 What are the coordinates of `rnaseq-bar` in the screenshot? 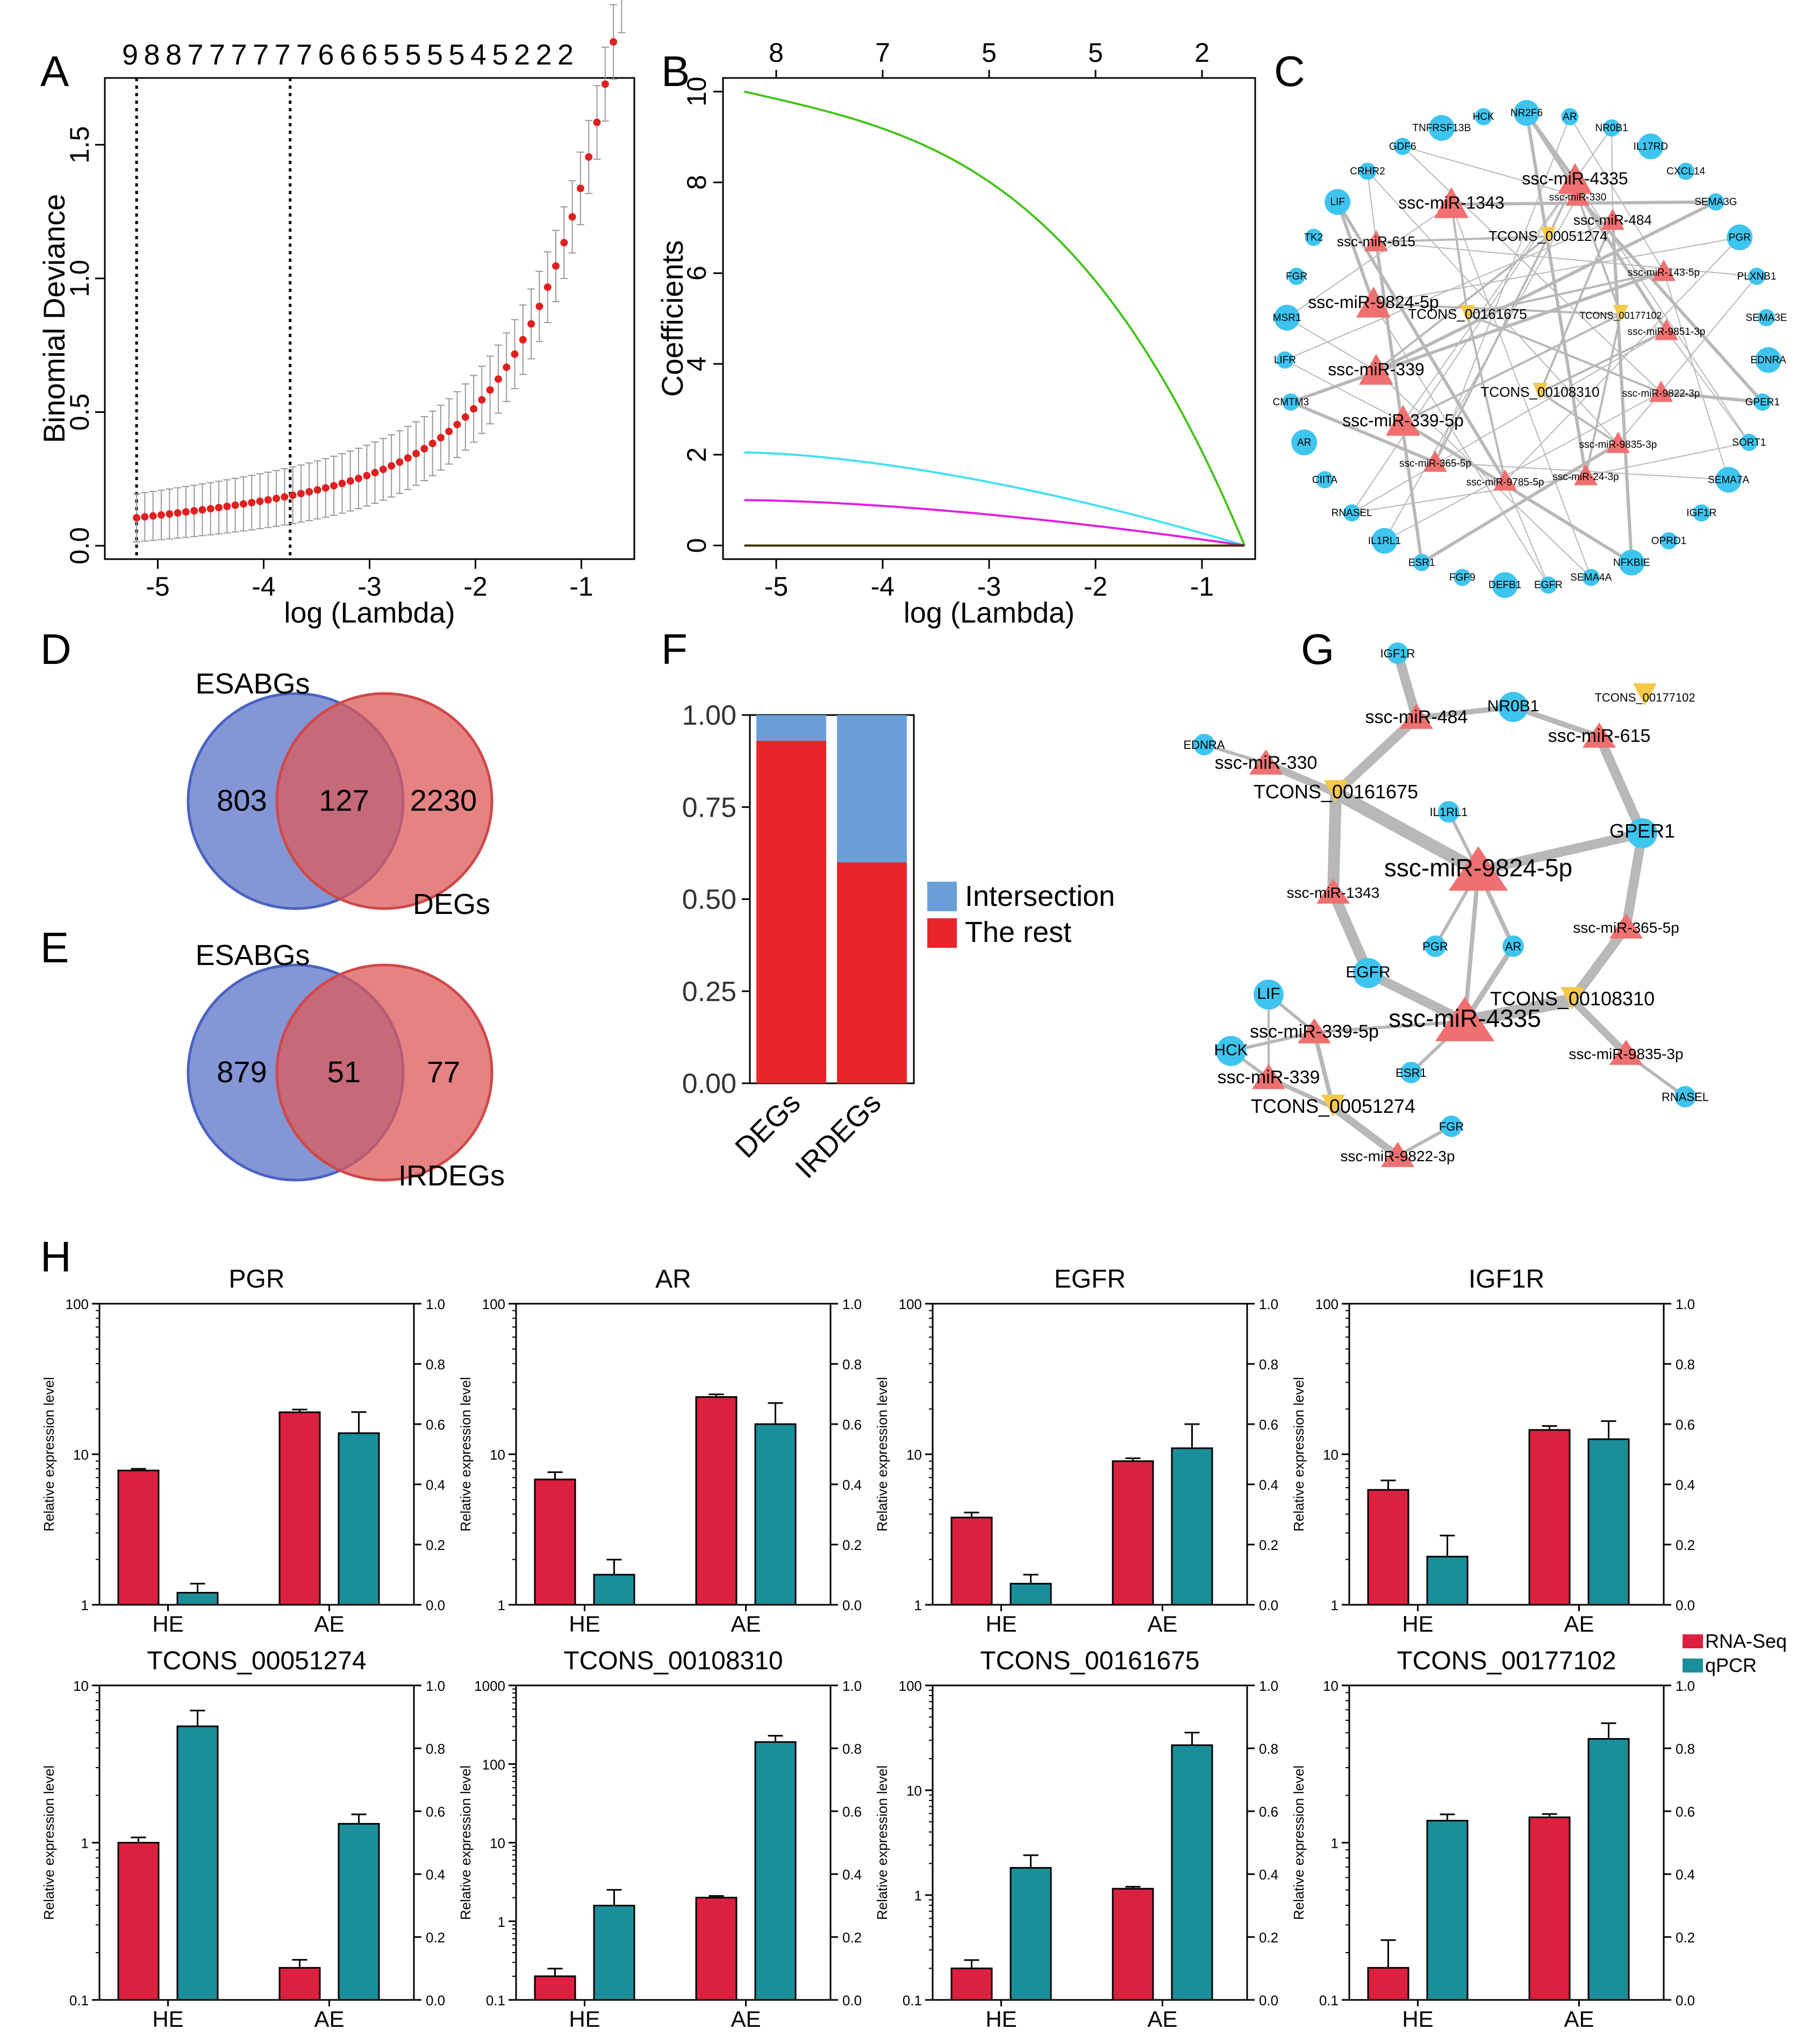 It's located at (971, 1984).